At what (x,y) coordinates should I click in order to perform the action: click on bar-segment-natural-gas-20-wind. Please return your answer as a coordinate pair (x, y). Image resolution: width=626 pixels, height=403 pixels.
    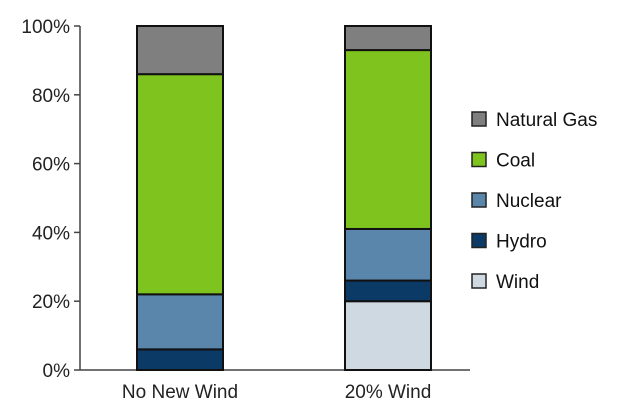
    Looking at the image, I should click on (388, 38).